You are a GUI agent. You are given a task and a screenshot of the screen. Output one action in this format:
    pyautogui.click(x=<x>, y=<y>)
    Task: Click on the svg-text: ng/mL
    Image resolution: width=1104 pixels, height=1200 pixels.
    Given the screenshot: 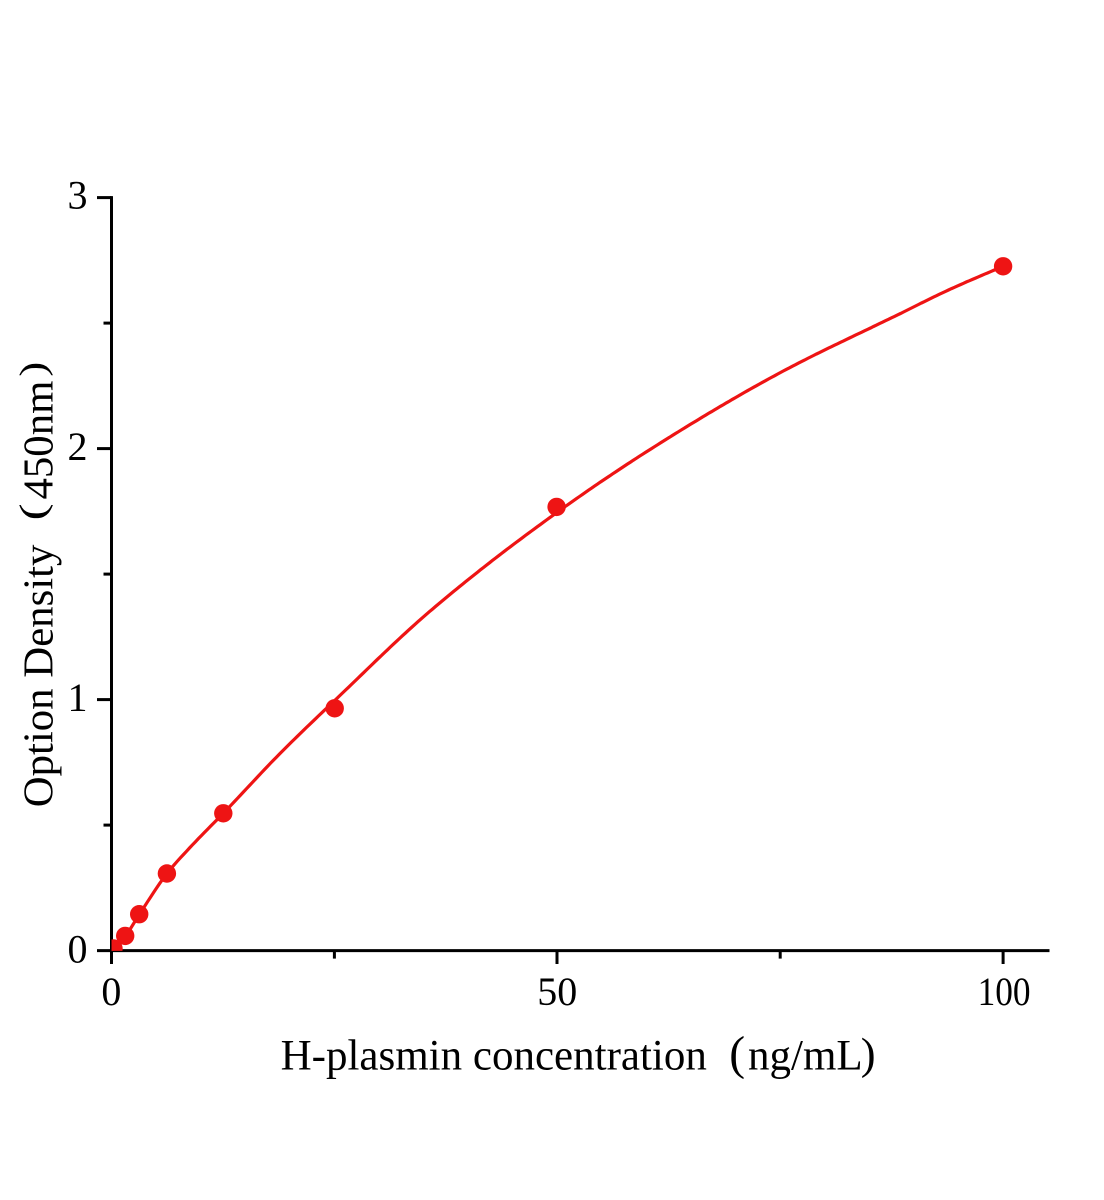 What is the action you would take?
    pyautogui.click(x=805, y=1055)
    